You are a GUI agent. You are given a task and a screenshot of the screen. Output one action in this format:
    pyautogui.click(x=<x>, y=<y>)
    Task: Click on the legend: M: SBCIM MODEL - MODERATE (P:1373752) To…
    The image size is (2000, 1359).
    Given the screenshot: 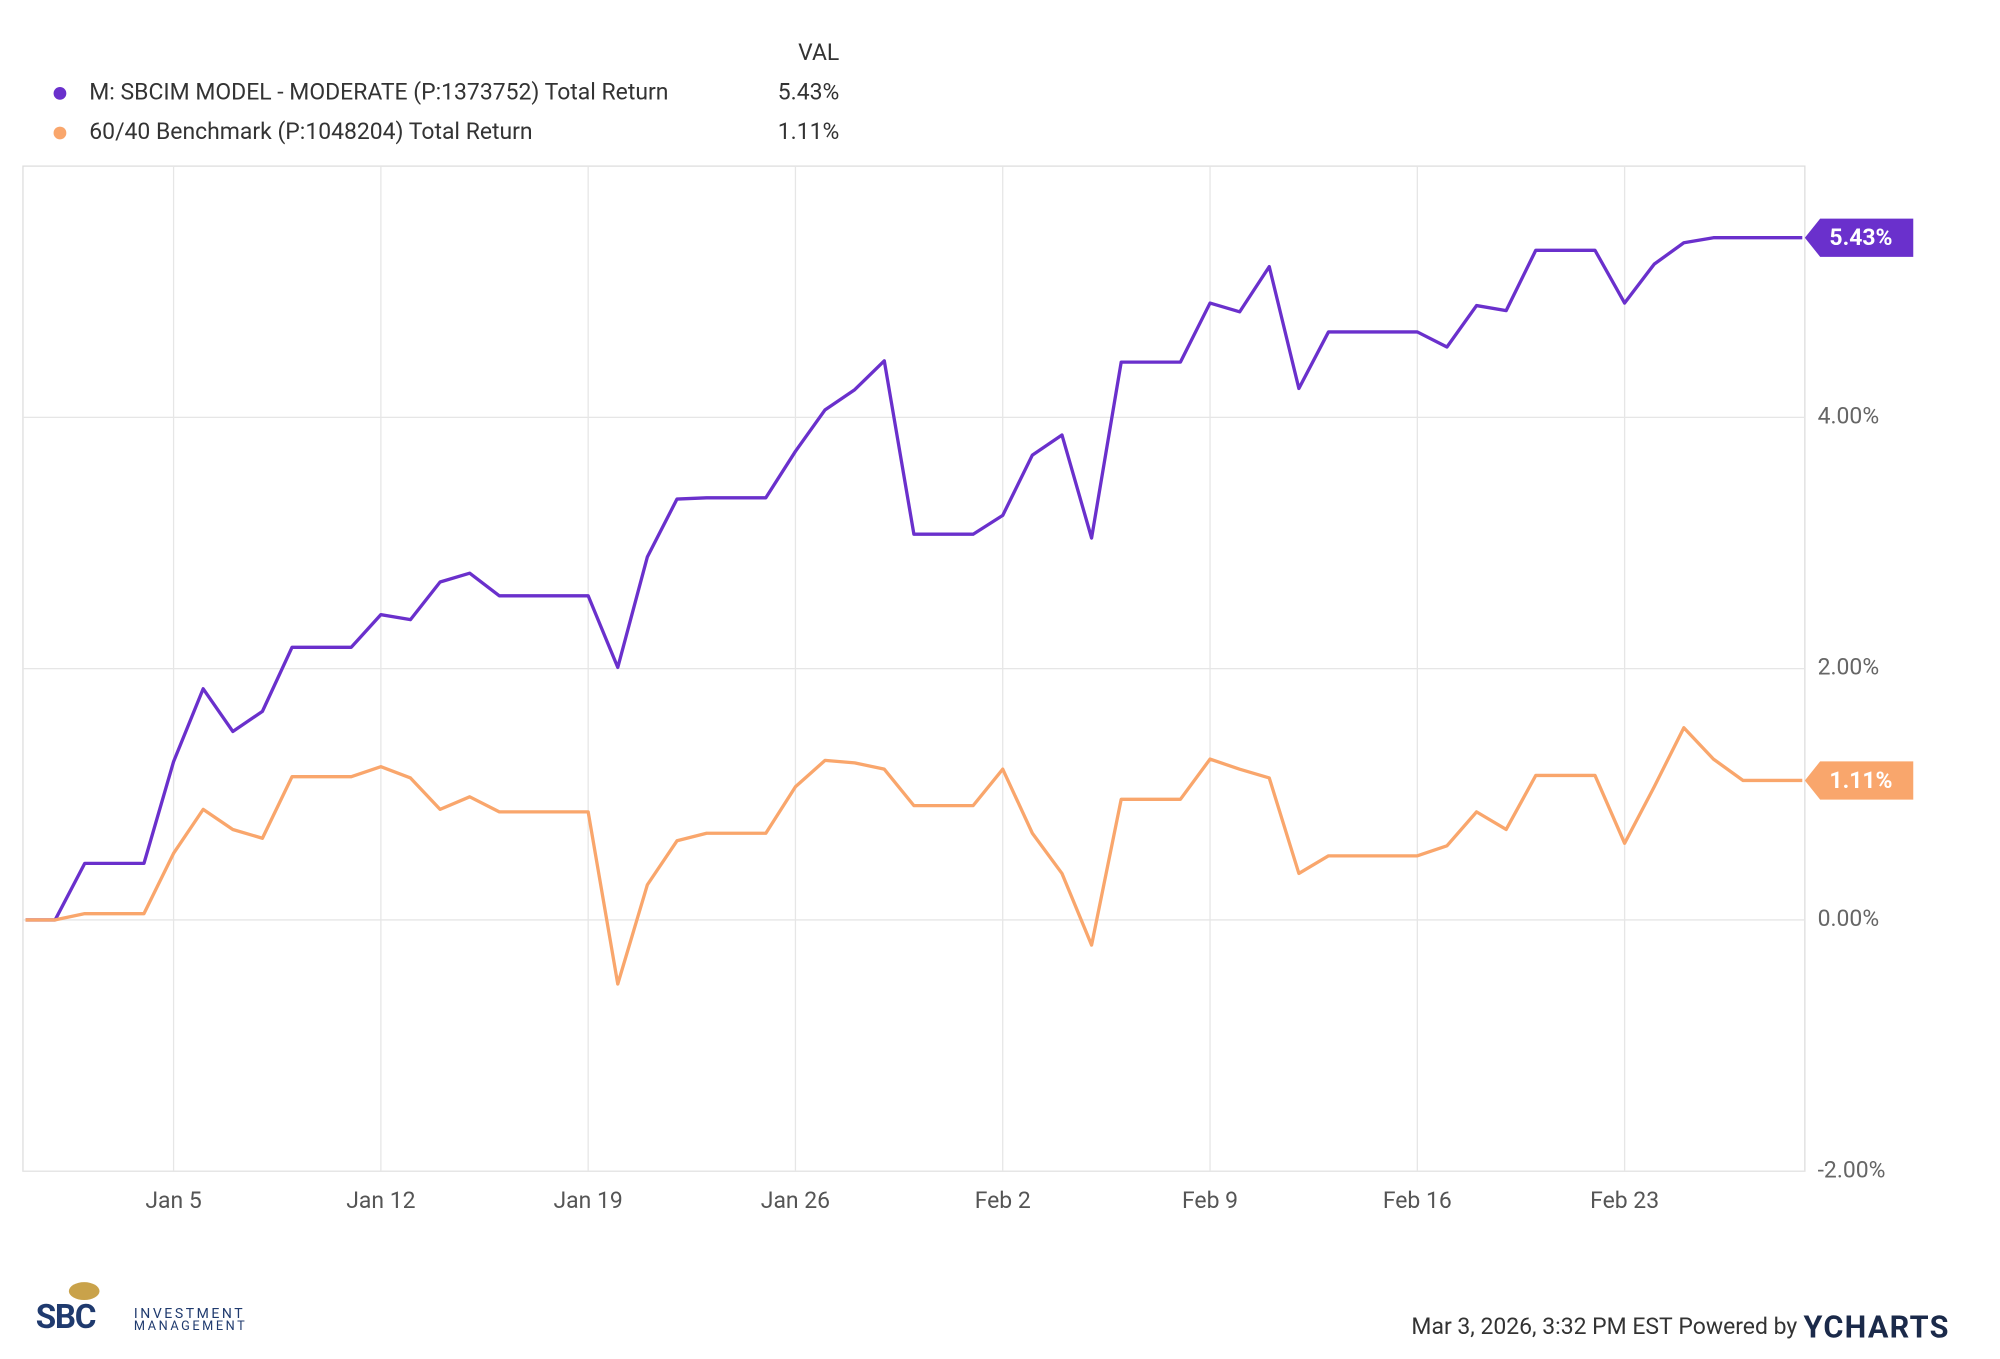 What is the action you would take?
    pyautogui.click(x=446, y=111)
    